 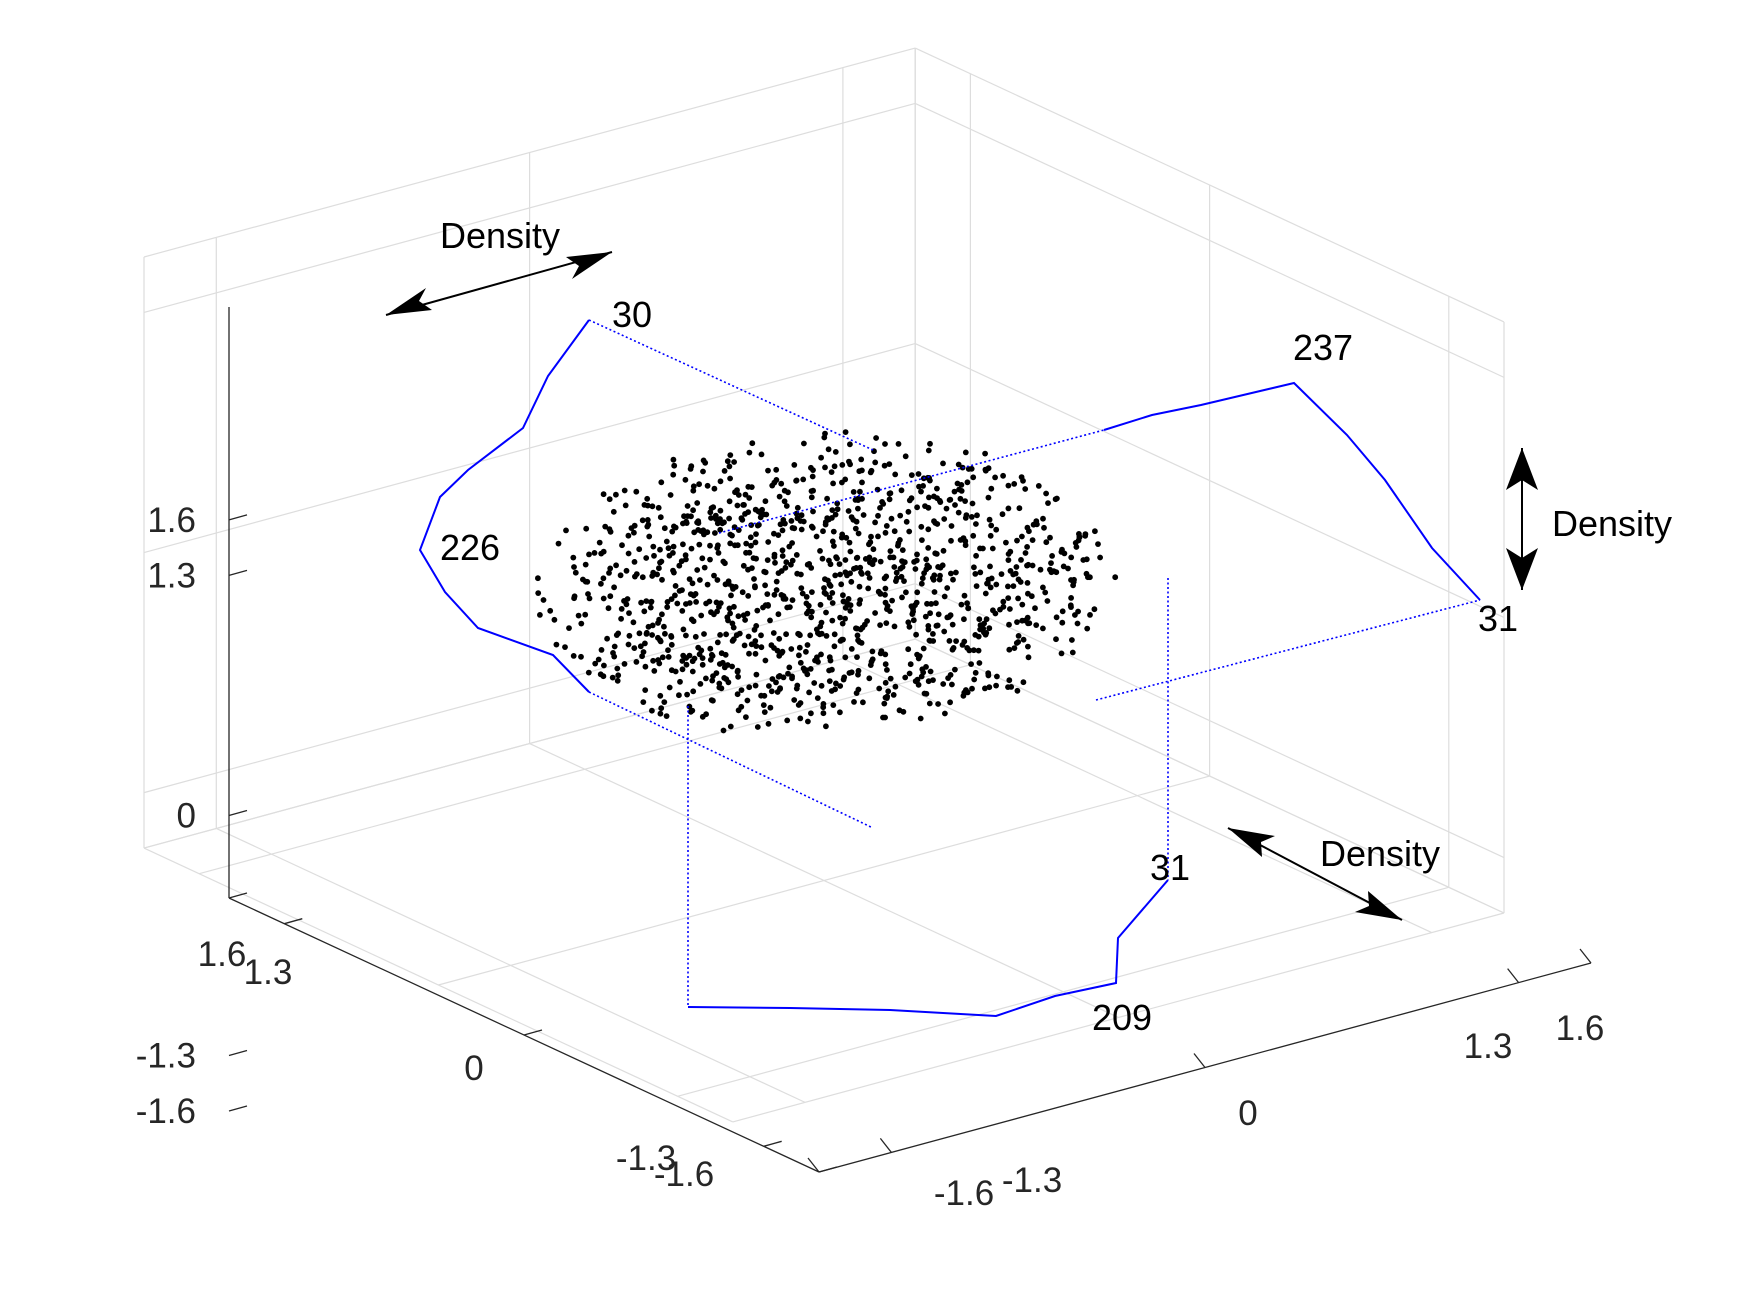 What do you see at coordinates (1122, 1017) in the screenshot?
I see `x-profile-peak-label: 209` at bounding box center [1122, 1017].